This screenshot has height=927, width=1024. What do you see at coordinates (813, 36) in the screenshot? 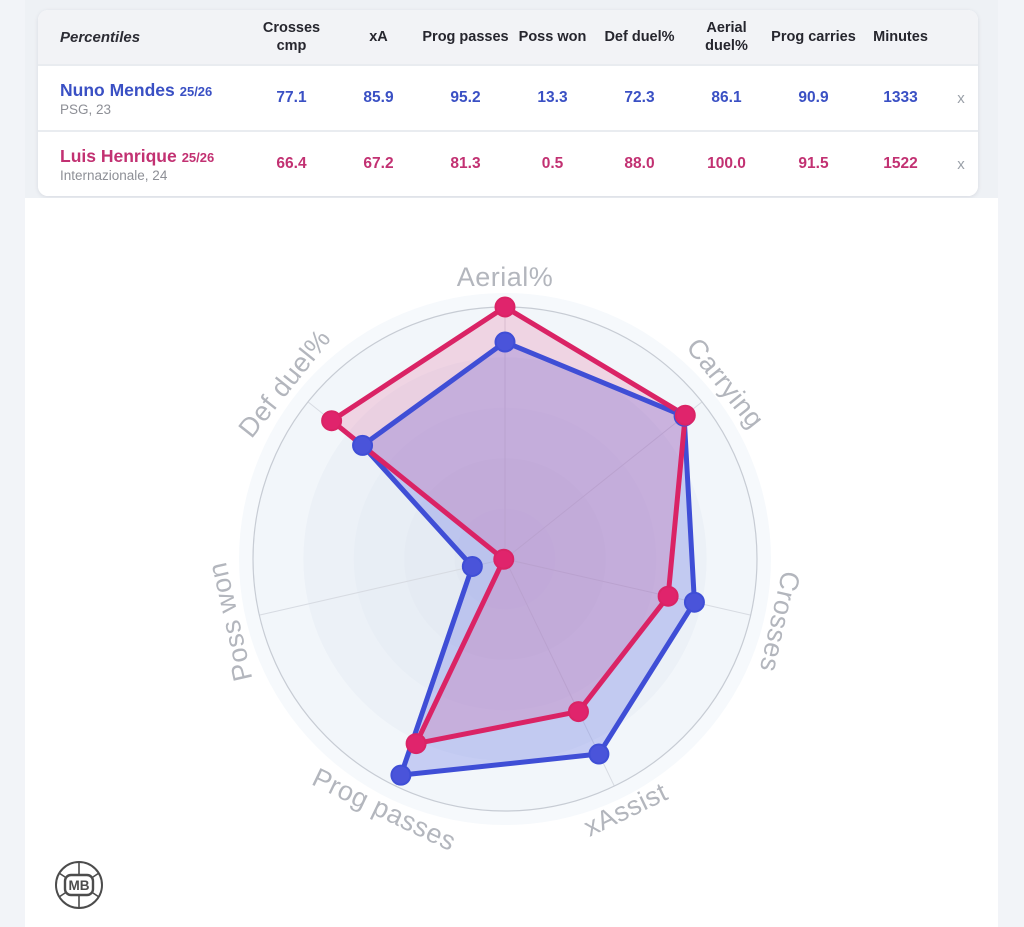
I see `column-header-prog-carries: Prog carries` at bounding box center [813, 36].